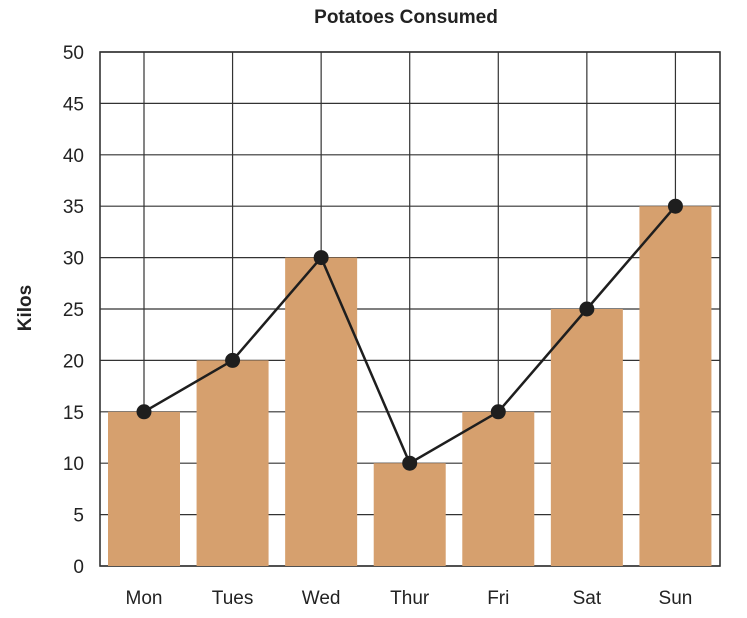 Image resolution: width=747 pixels, height=618 pixels. Describe the element at coordinates (233, 598) in the screenshot. I see `x-tick-label: Tues` at that location.